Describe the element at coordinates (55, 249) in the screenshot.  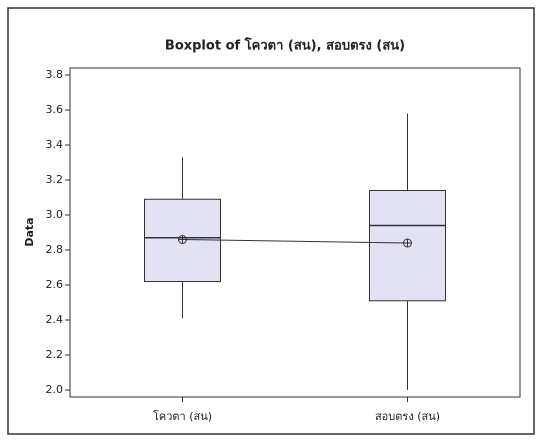
I see `y-tick-label: 2.8` at that location.